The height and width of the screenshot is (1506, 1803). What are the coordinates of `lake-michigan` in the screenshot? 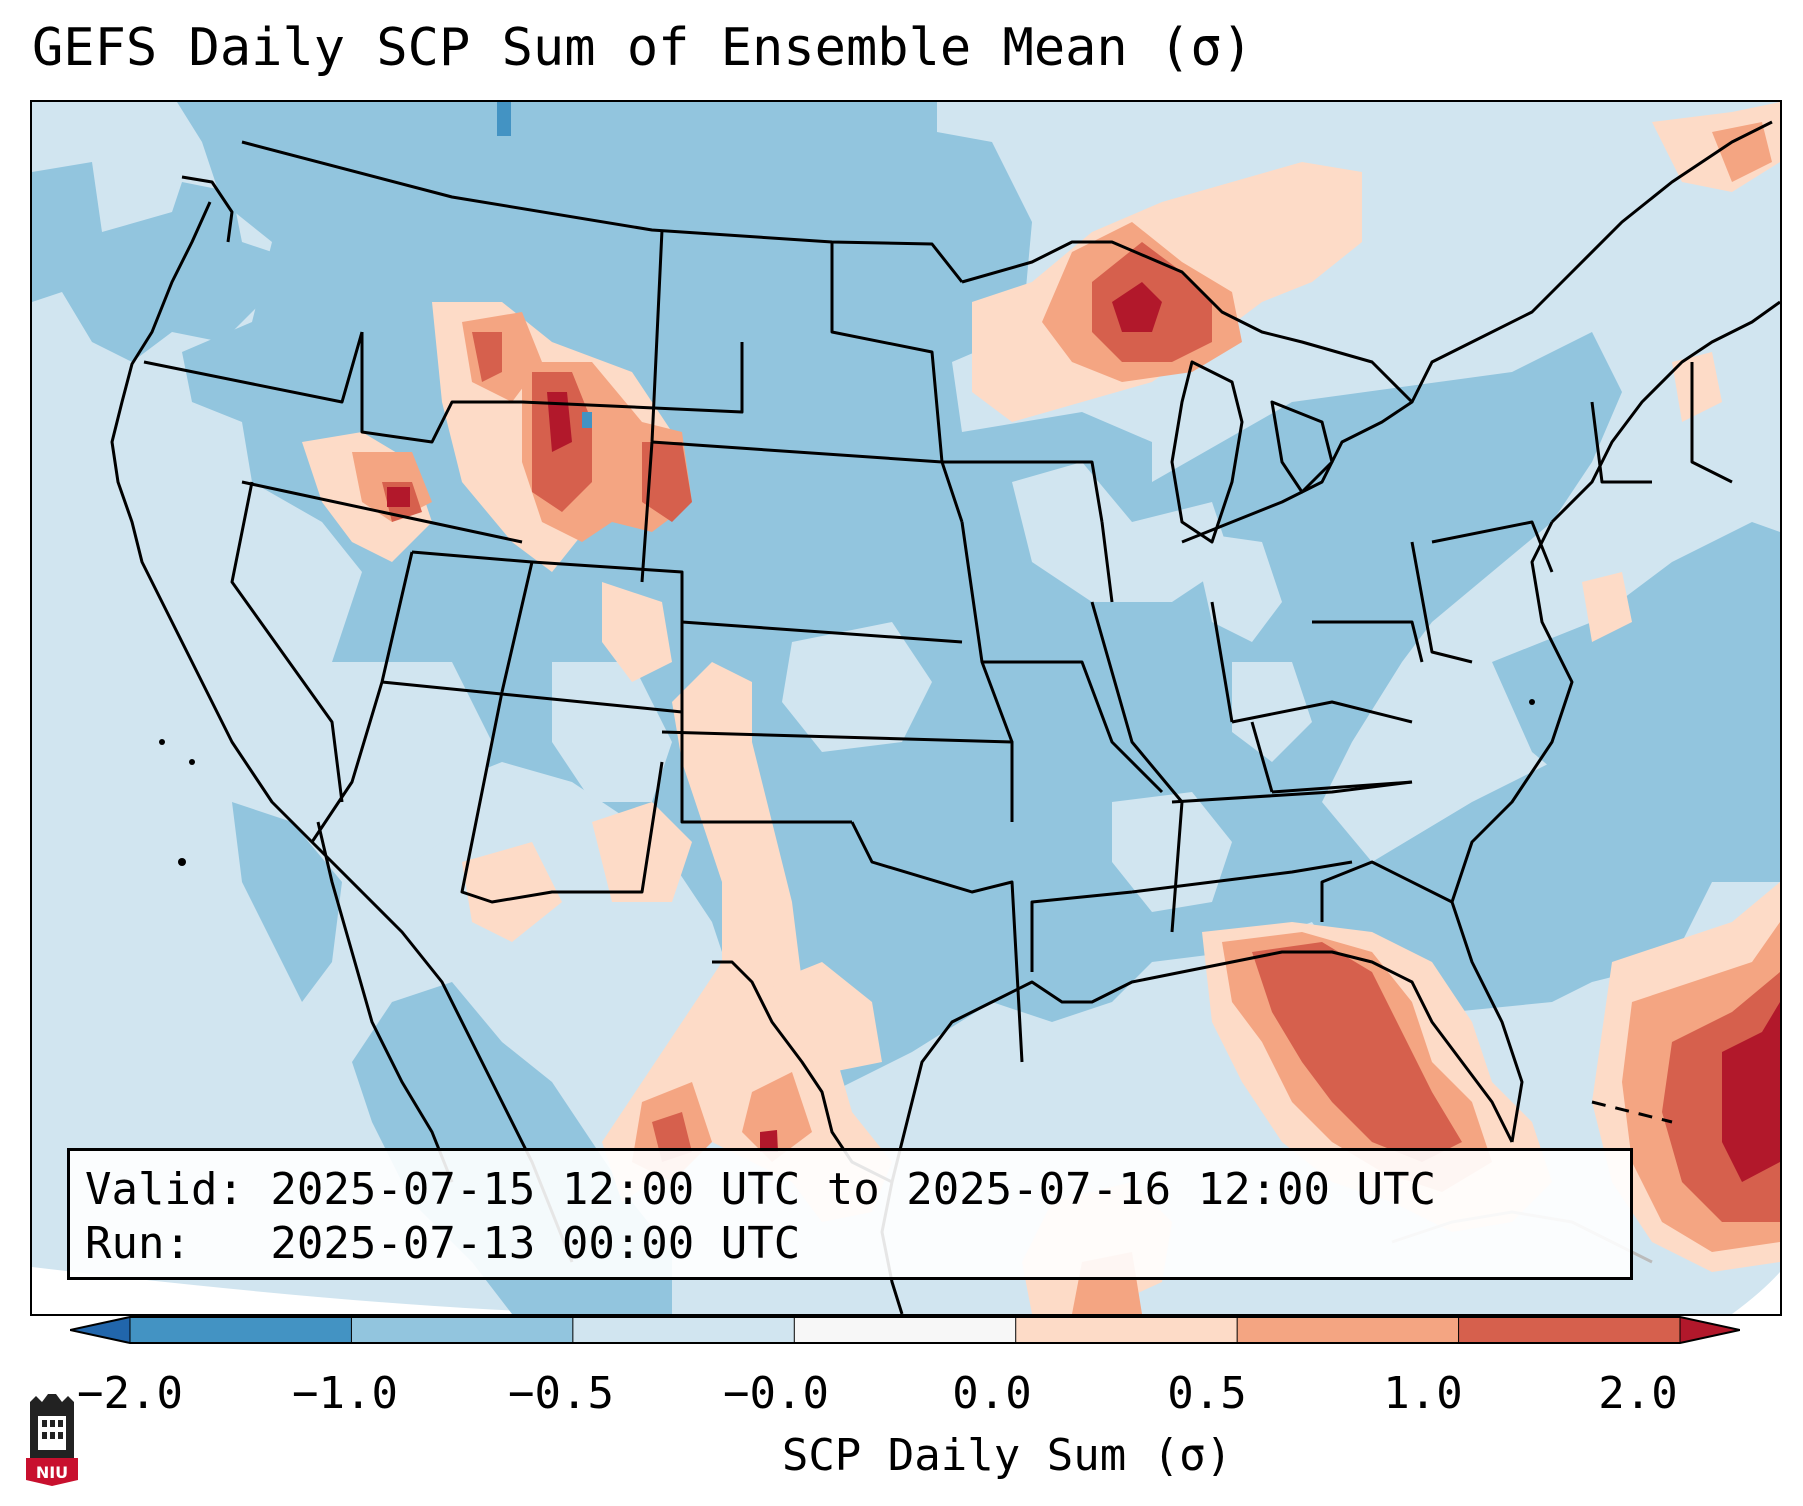 It's located at (1207, 452).